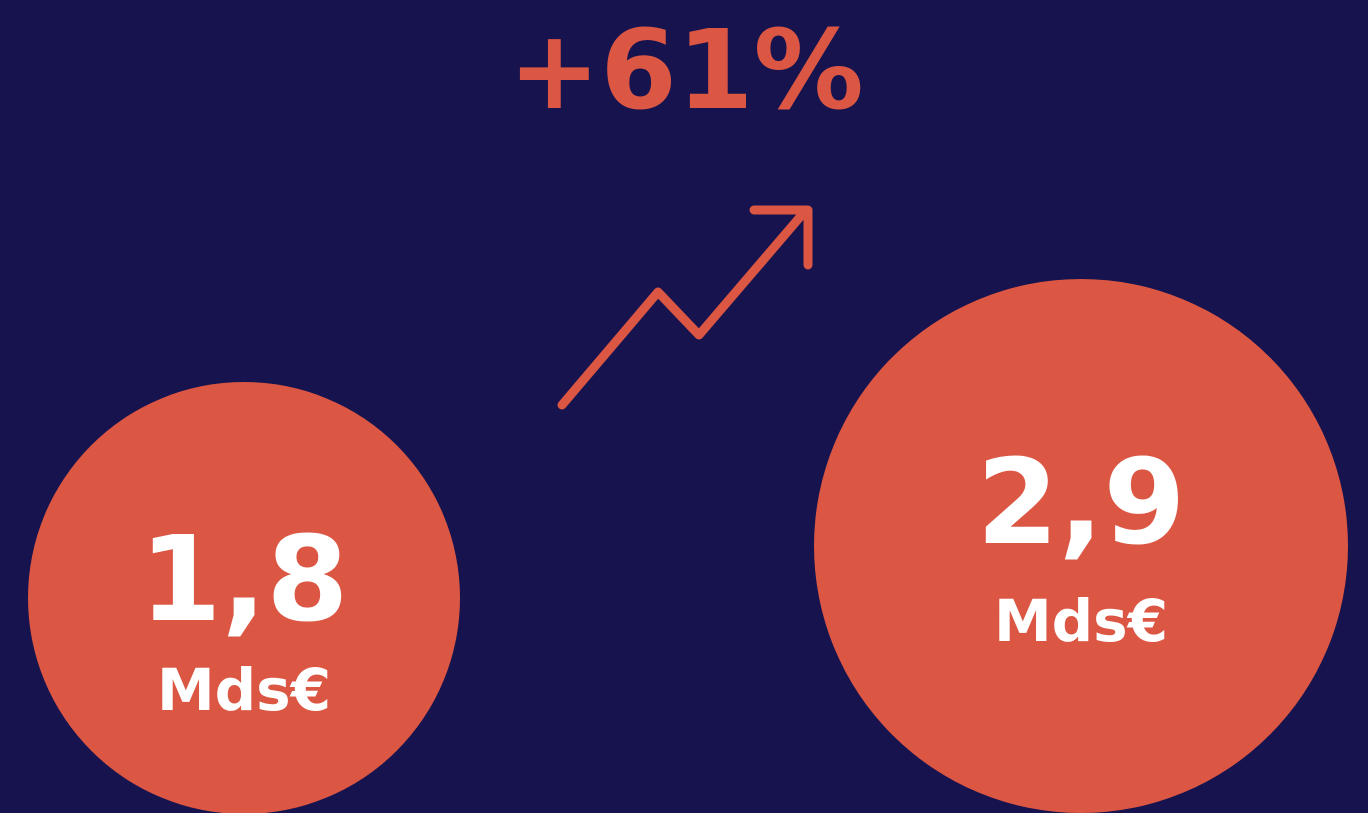 The height and width of the screenshot is (813, 1368). I want to click on before-value: 1,8, so click(243, 579).